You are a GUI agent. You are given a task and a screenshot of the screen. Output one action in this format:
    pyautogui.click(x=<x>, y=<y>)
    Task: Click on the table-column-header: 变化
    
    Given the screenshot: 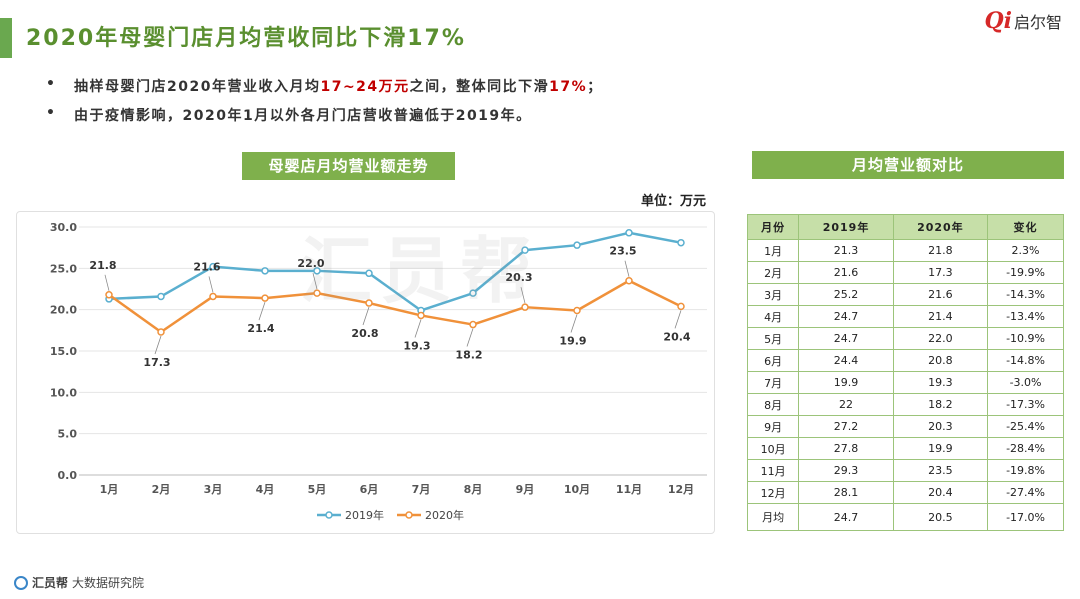 What is the action you would take?
    pyautogui.click(x=1025, y=227)
    